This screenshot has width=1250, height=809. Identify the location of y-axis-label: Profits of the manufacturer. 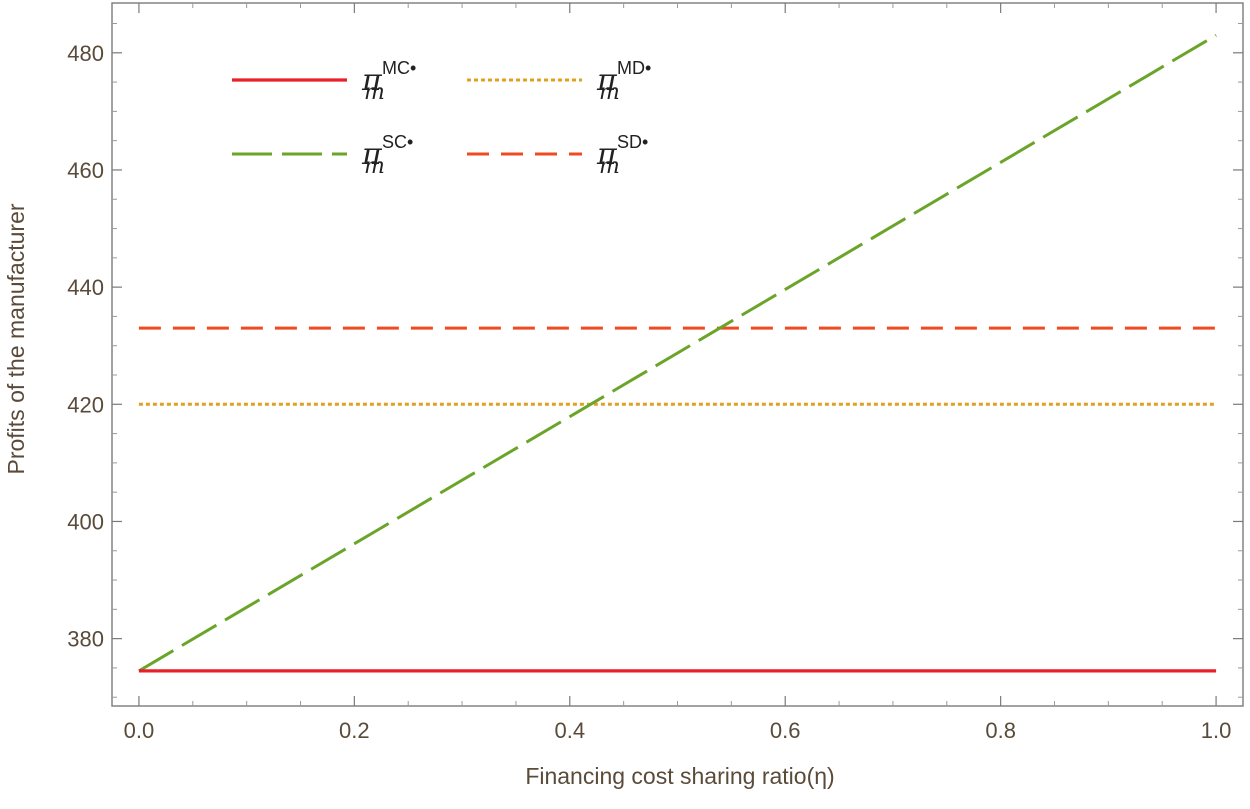
(16, 338).